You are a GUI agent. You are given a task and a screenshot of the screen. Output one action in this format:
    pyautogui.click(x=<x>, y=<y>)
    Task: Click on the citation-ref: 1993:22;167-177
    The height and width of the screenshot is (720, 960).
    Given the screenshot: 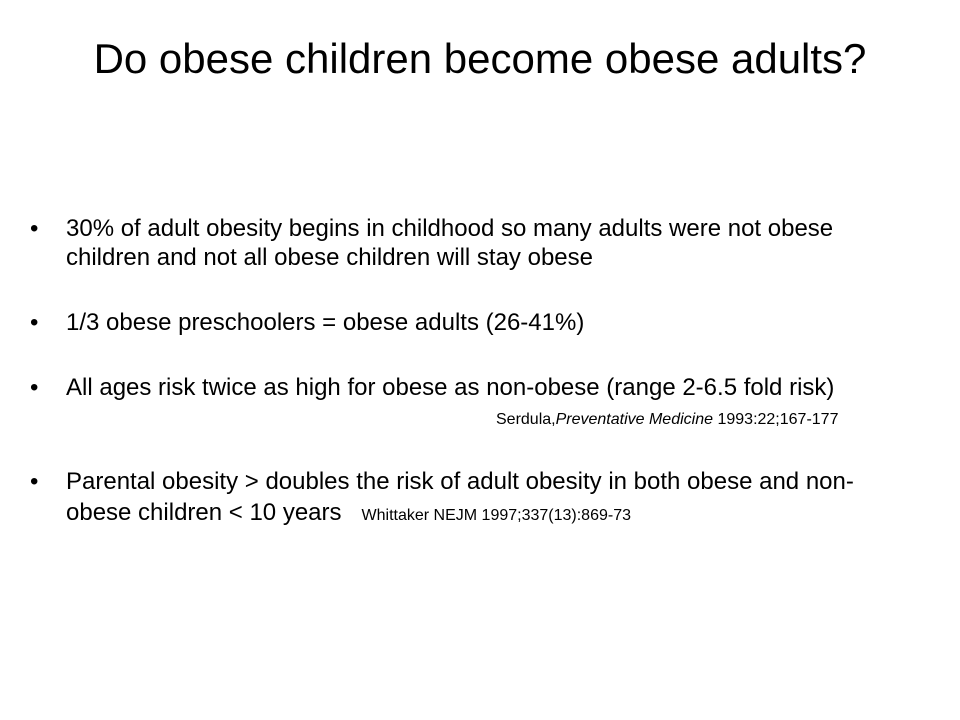 What is the action you would take?
    pyautogui.click(x=778, y=419)
    